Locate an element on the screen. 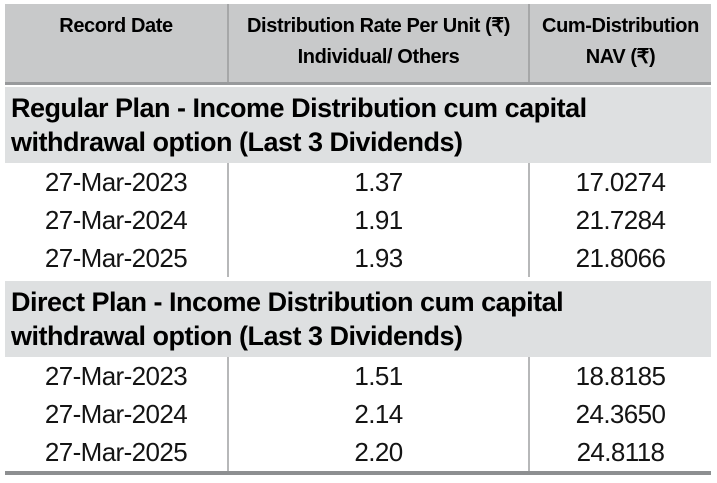 This screenshot has width=717, height=483. cell-distribution-rate: 1.37 is located at coordinates (377, 182).